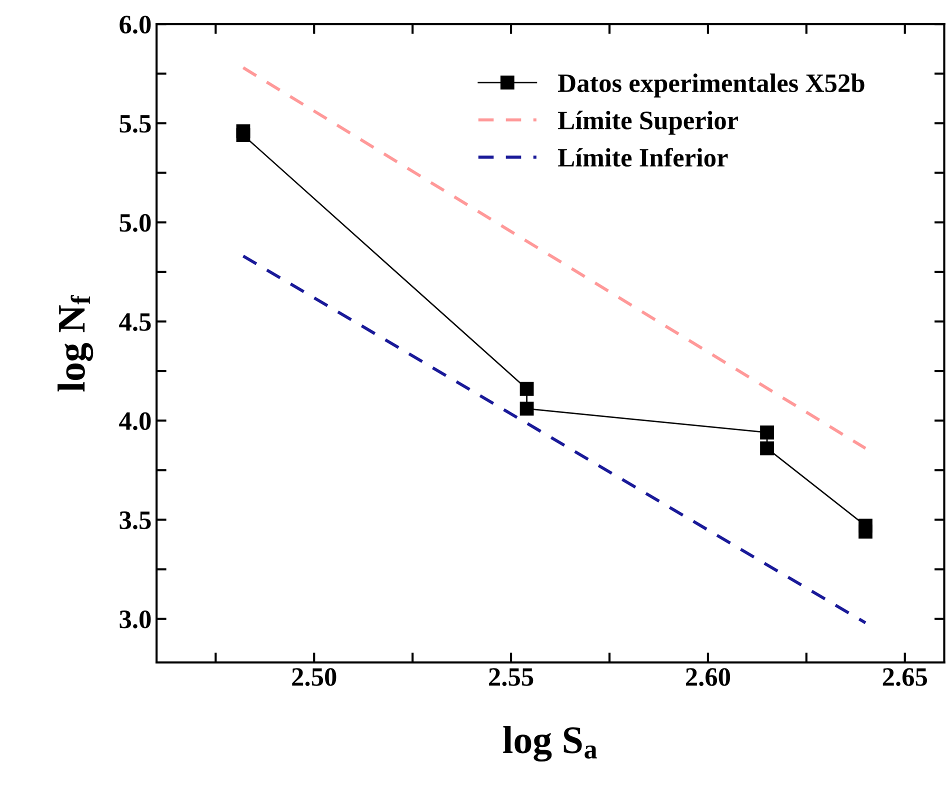 Image resolution: width=949 pixels, height=803 pixels. What do you see at coordinates (904, 677) in the screenshot?
I see `x-tick-label: 2.65` at bounding box center [904, 677].